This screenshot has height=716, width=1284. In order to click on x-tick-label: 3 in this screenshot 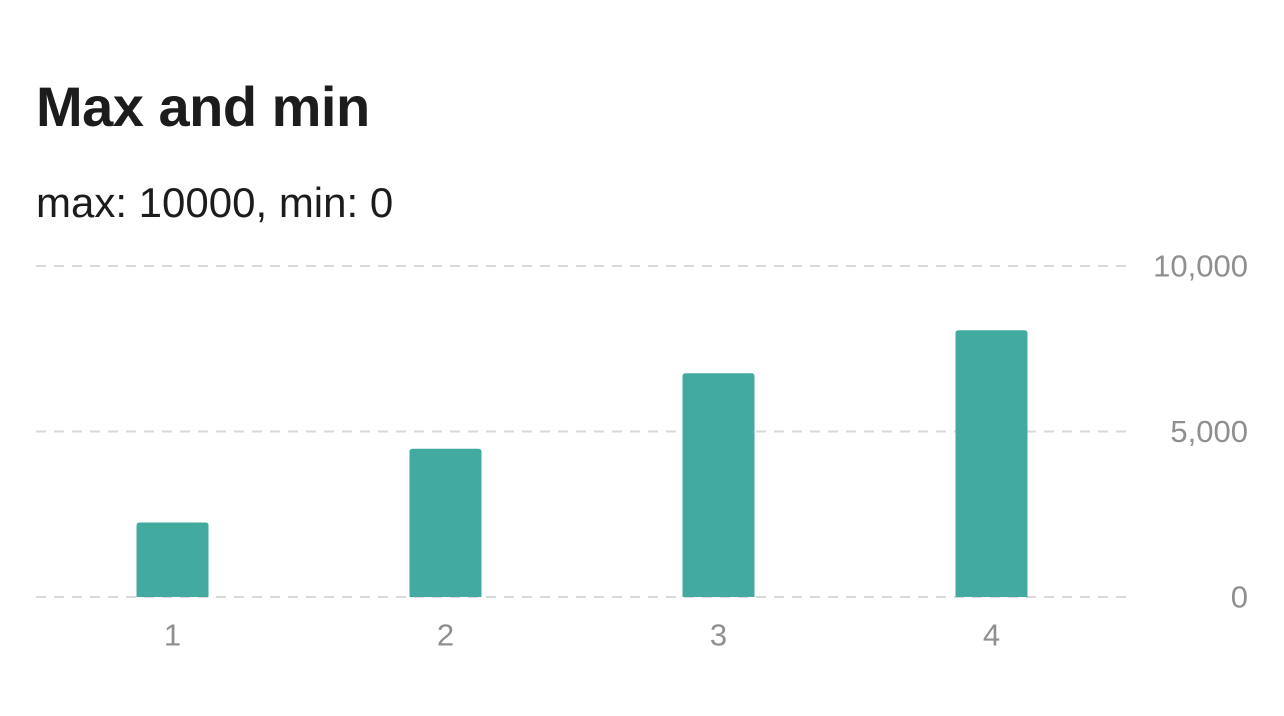, I will do `click(718, 635)`.